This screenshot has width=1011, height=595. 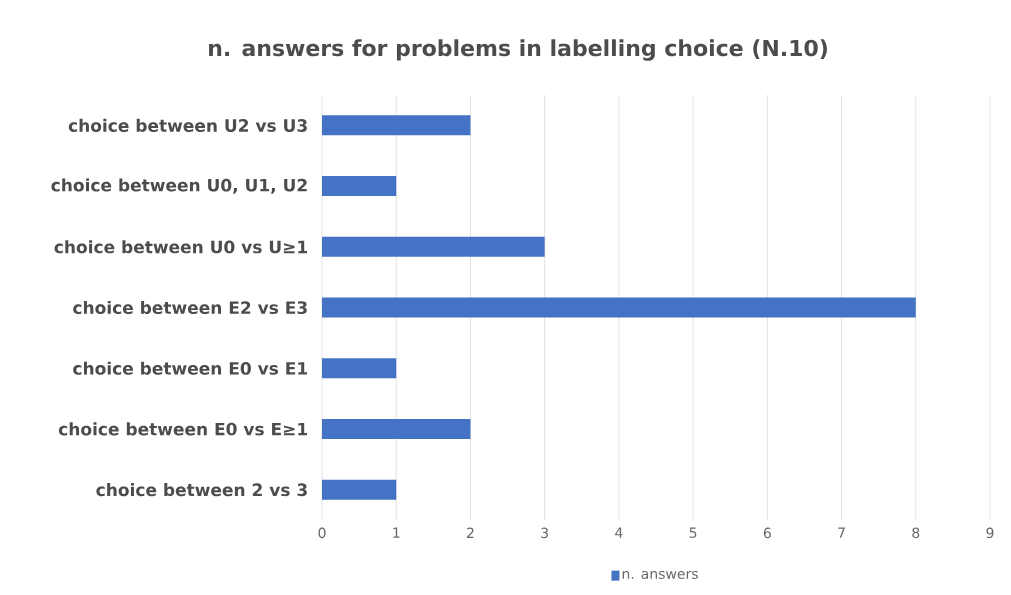 I want to click on y-tick-label: choice between U2 vs U3, so click(x=187, y=125).